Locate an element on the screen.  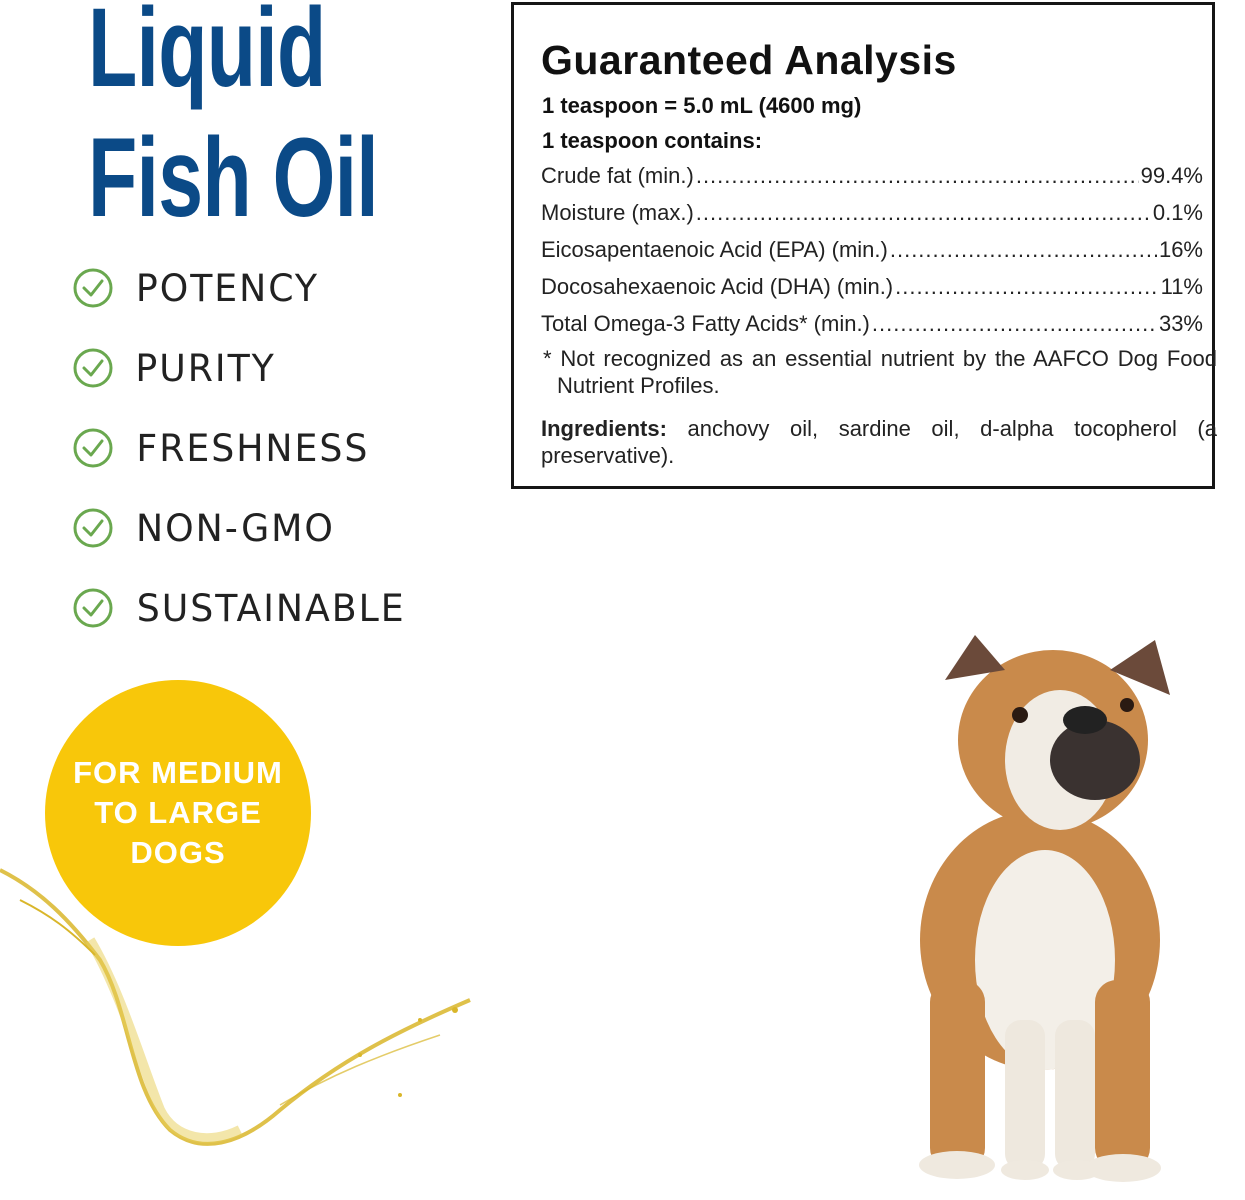
nutrient-label: Crude fat (min.) is located at coordinates (617, 175).